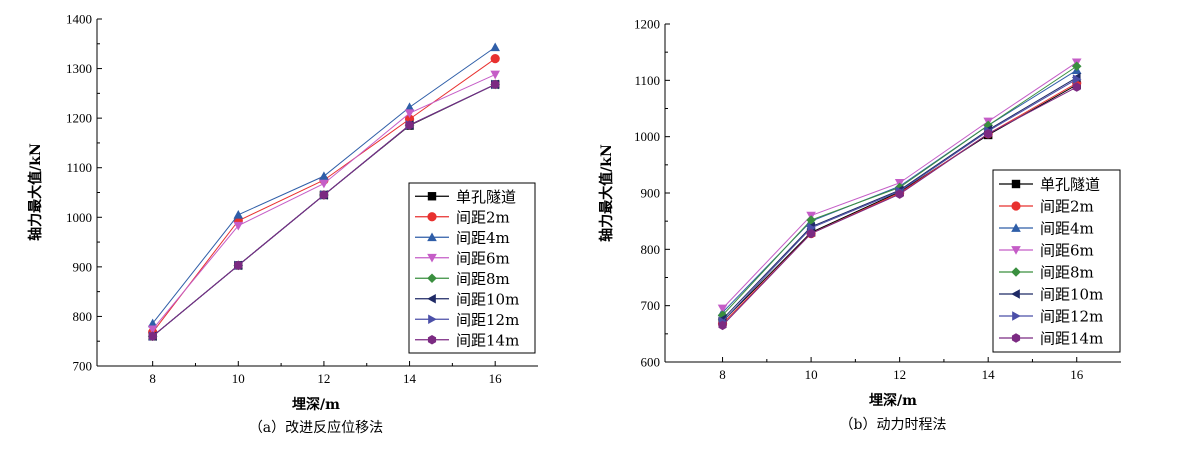  What do you see at coordinates (483, 279) in the screenshot?
I see `legend-label: 间距8m` at bounding box center [483, 279].